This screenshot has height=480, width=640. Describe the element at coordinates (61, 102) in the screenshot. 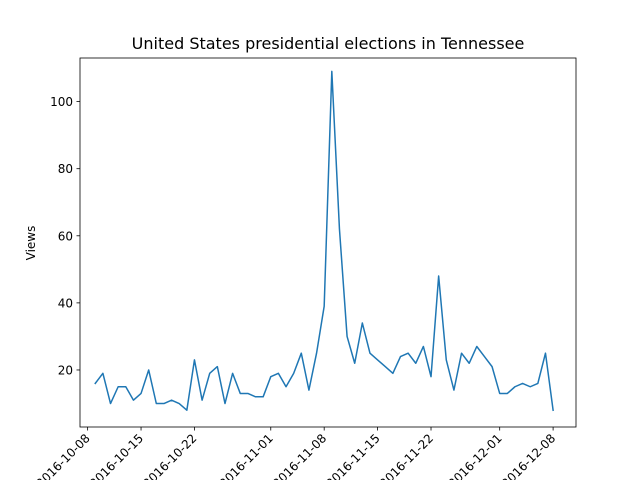

I see `y-tick-label-100: 100` at that location.